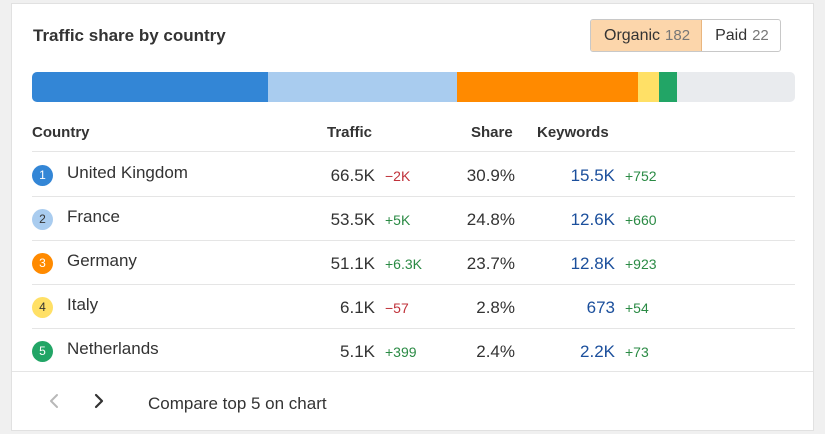  I want to click on paid-toggle-button: Paid 22, so click(741, 35).